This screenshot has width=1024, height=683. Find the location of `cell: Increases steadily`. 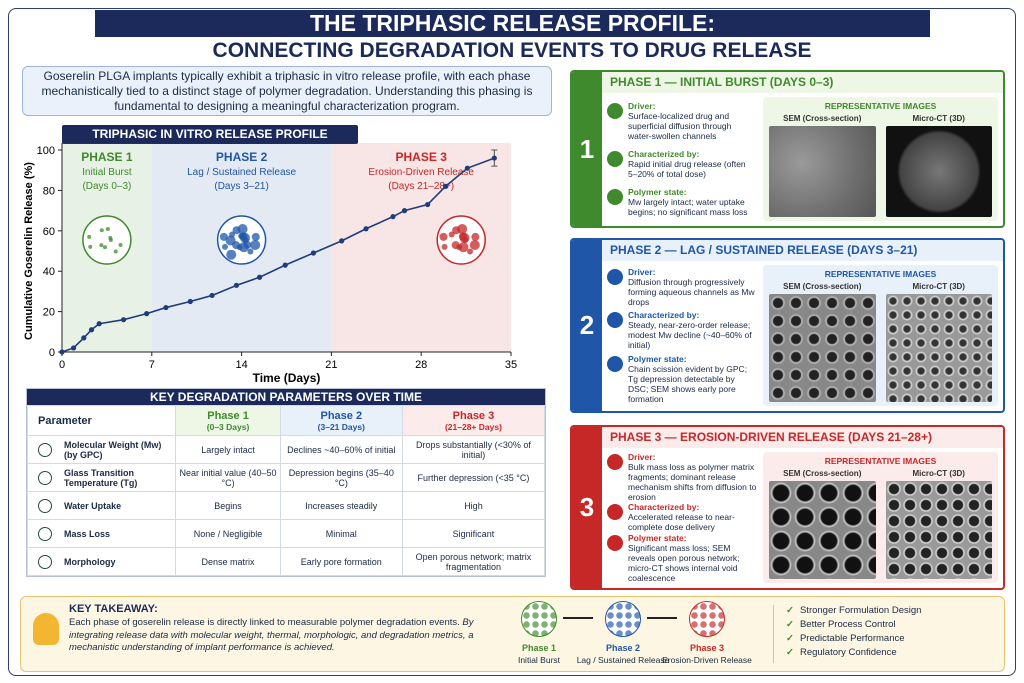

cell: Increases steadily is located at coordinates (341, 505).